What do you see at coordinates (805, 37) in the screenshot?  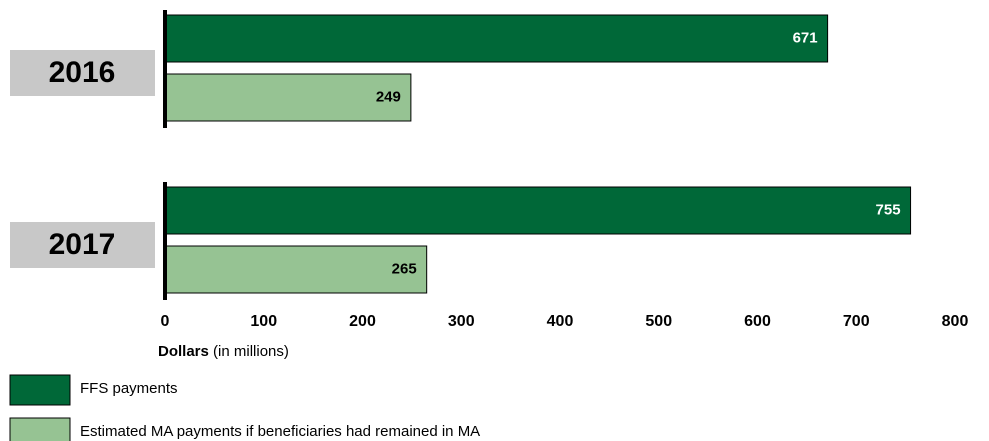 I see `data-label: 671` at bounding box center [805, 37].